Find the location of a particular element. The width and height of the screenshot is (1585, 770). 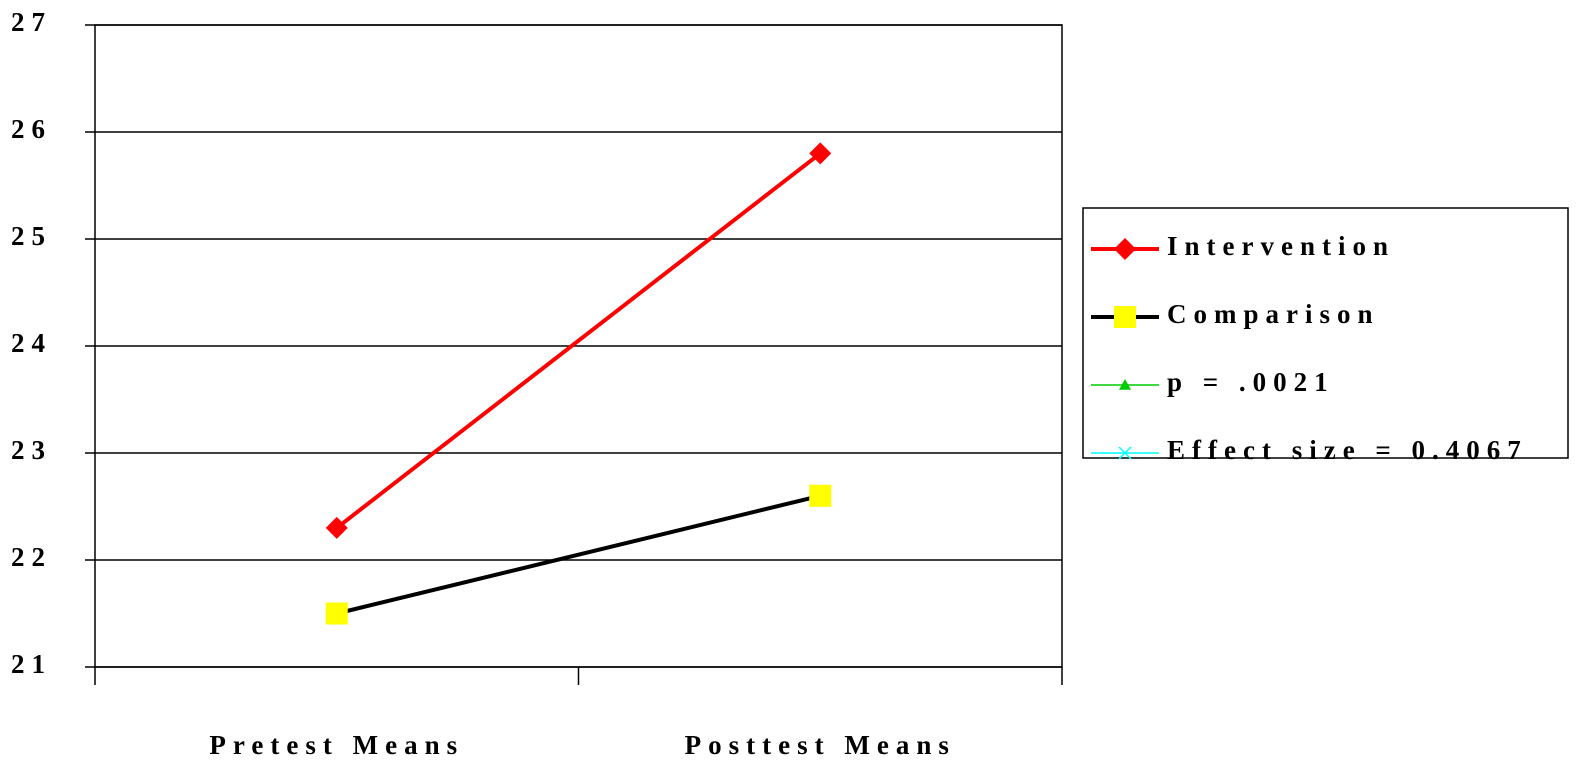

legend-label: Comparison is located at coordinates (1273, 314).